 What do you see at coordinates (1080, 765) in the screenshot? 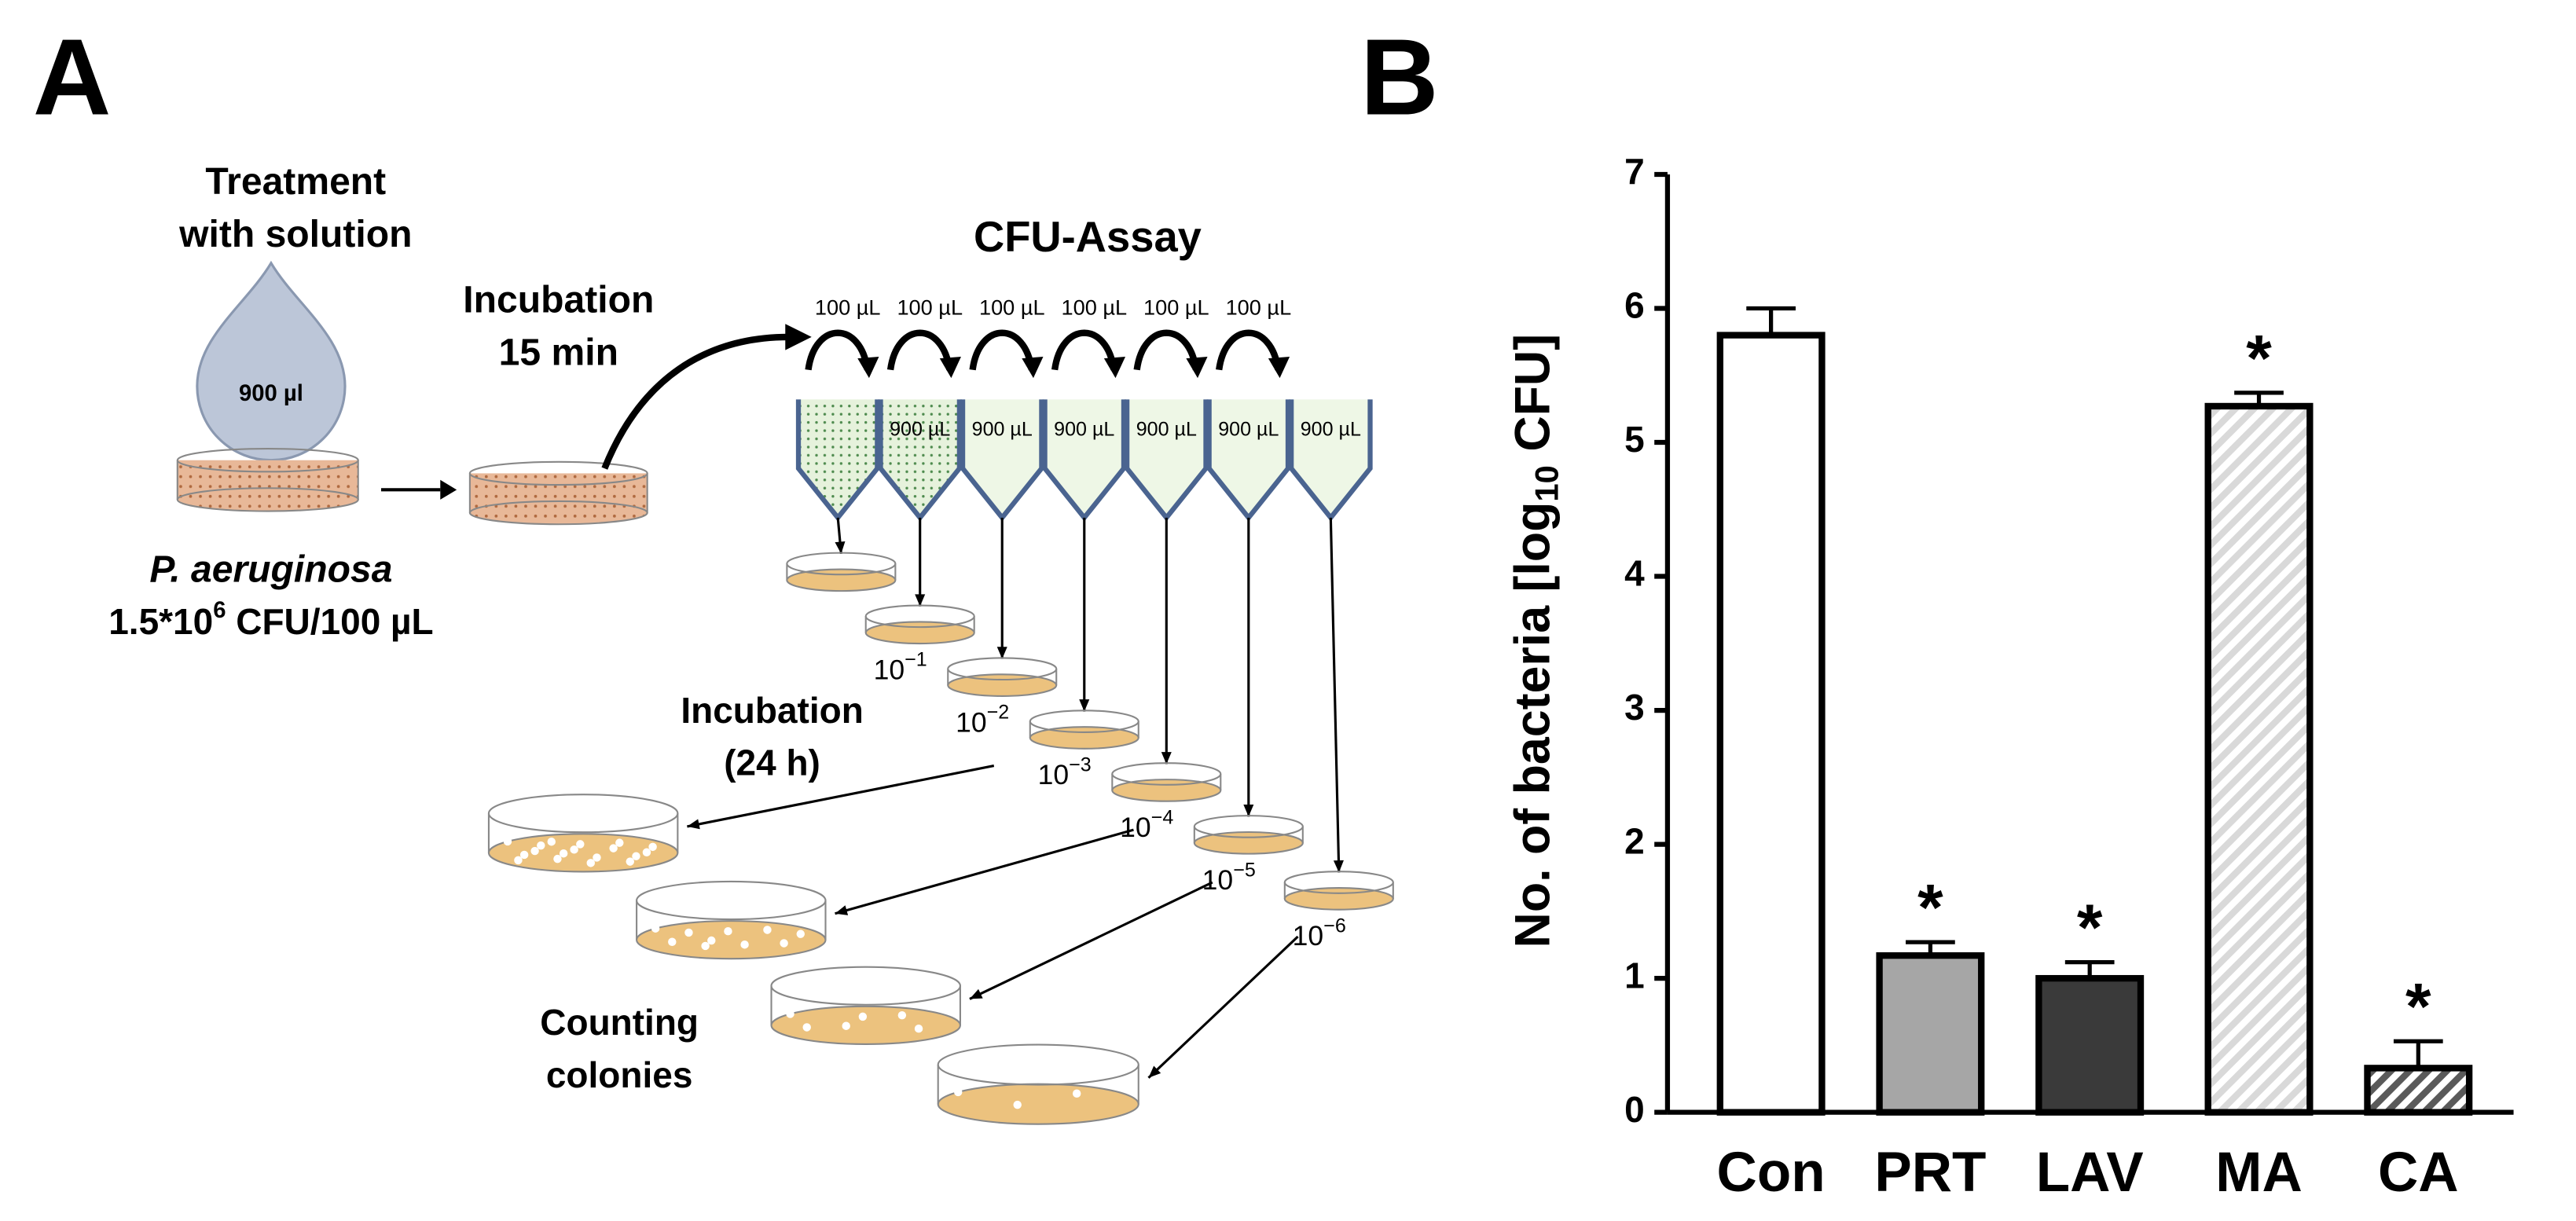
I see `label: −3` at bounding box center [1080, 765].